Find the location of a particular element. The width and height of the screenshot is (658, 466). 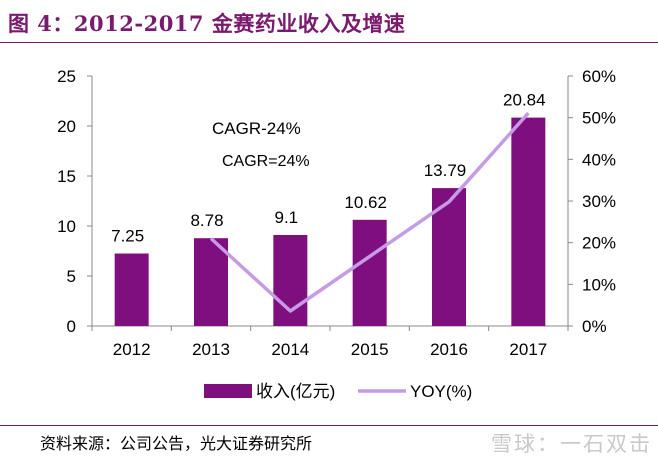

legend-label-revenue: 收入(亿元) is located at coordinates (295, 391).